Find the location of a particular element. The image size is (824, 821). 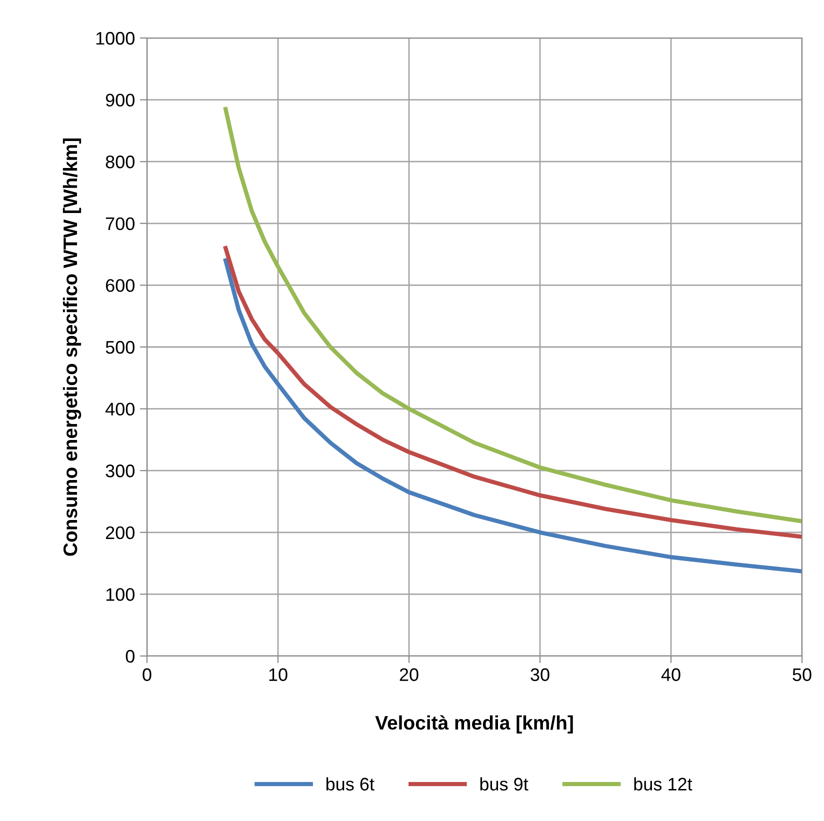

x-tick-label: 20 is located at coordinates (409, 675).